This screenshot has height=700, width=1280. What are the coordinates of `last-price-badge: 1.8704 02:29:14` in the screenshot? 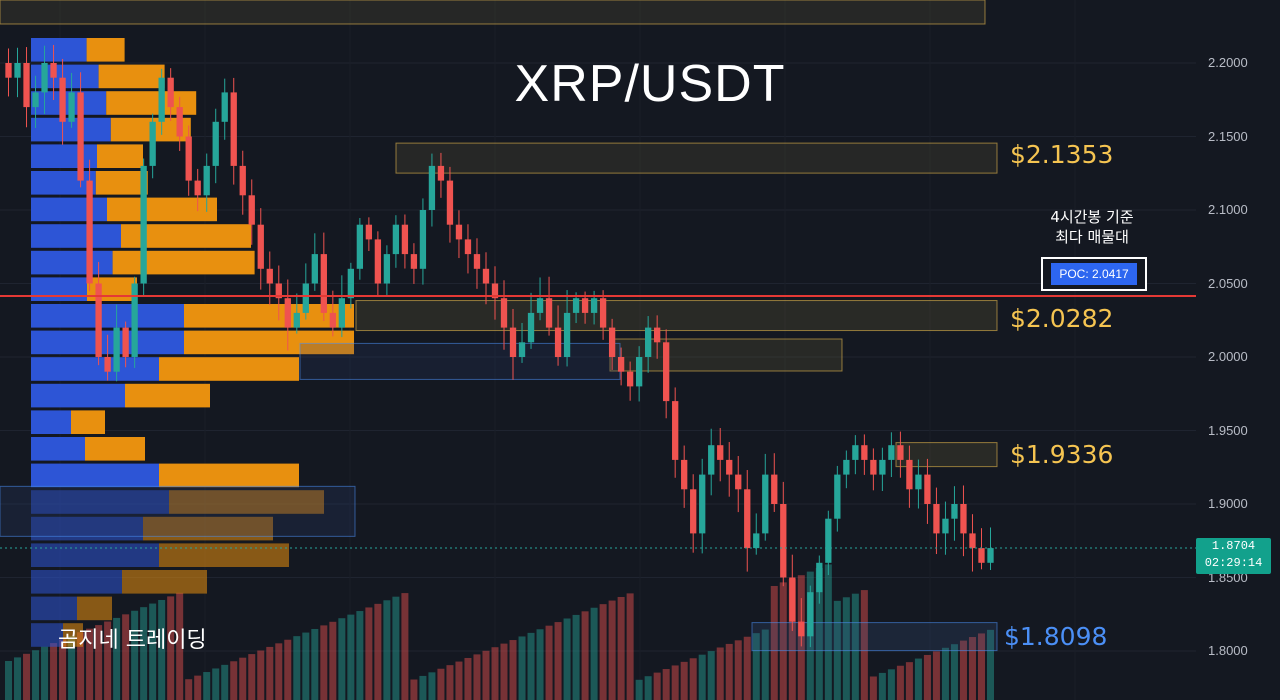 It's located at (1233, 556).